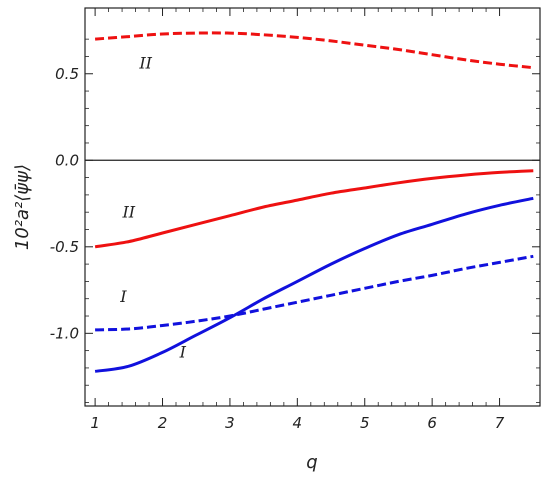 This screenshot has height=486, width=550. What do you see at coordinates (145, 63) in the screenshot?
I see `curve-annotation-1: II` at bounding box center [145, 63].